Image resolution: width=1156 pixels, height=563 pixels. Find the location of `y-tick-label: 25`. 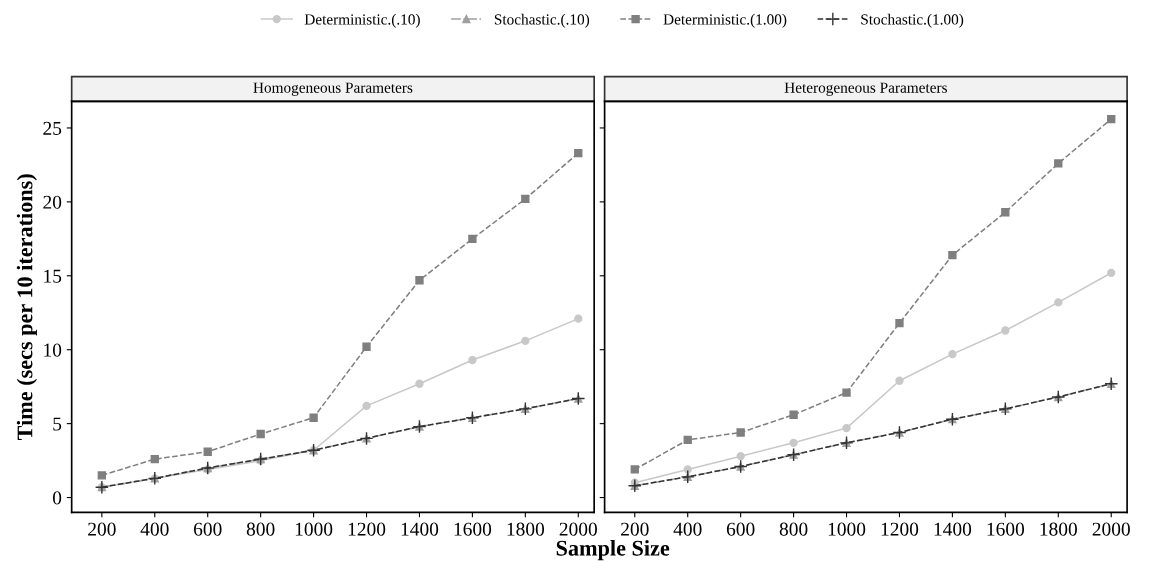

y-tick-label: 25 is located at coordinates (52, 128).